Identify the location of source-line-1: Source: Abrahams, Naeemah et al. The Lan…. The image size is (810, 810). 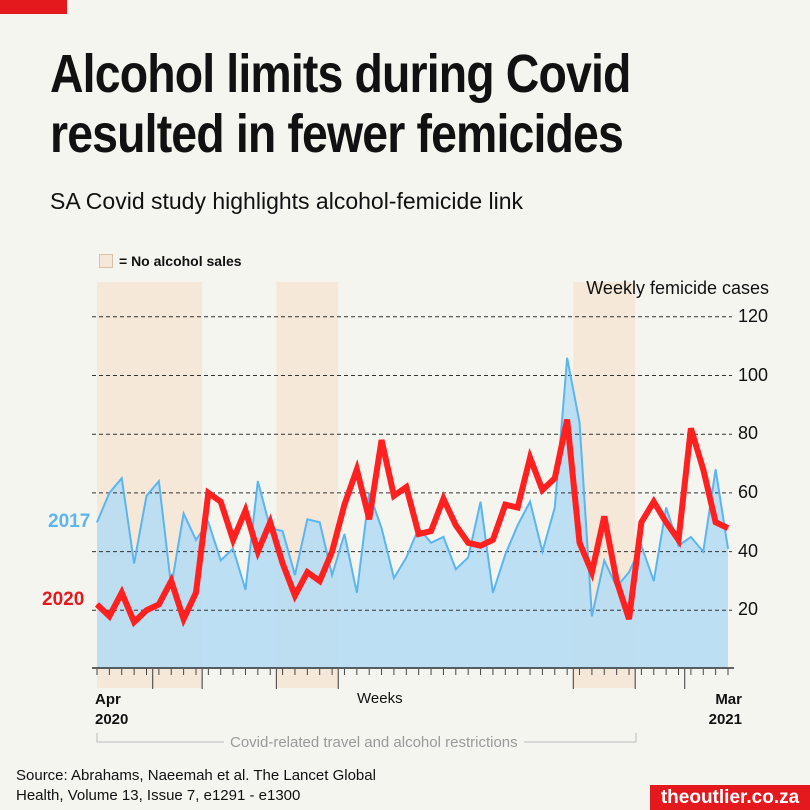
(196, 775).